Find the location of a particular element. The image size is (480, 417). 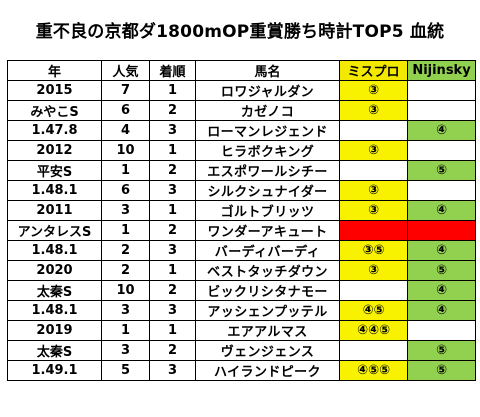

table-row: 2015 7 1 ロワジャルダン ③ is located at coordinates (241, 90).